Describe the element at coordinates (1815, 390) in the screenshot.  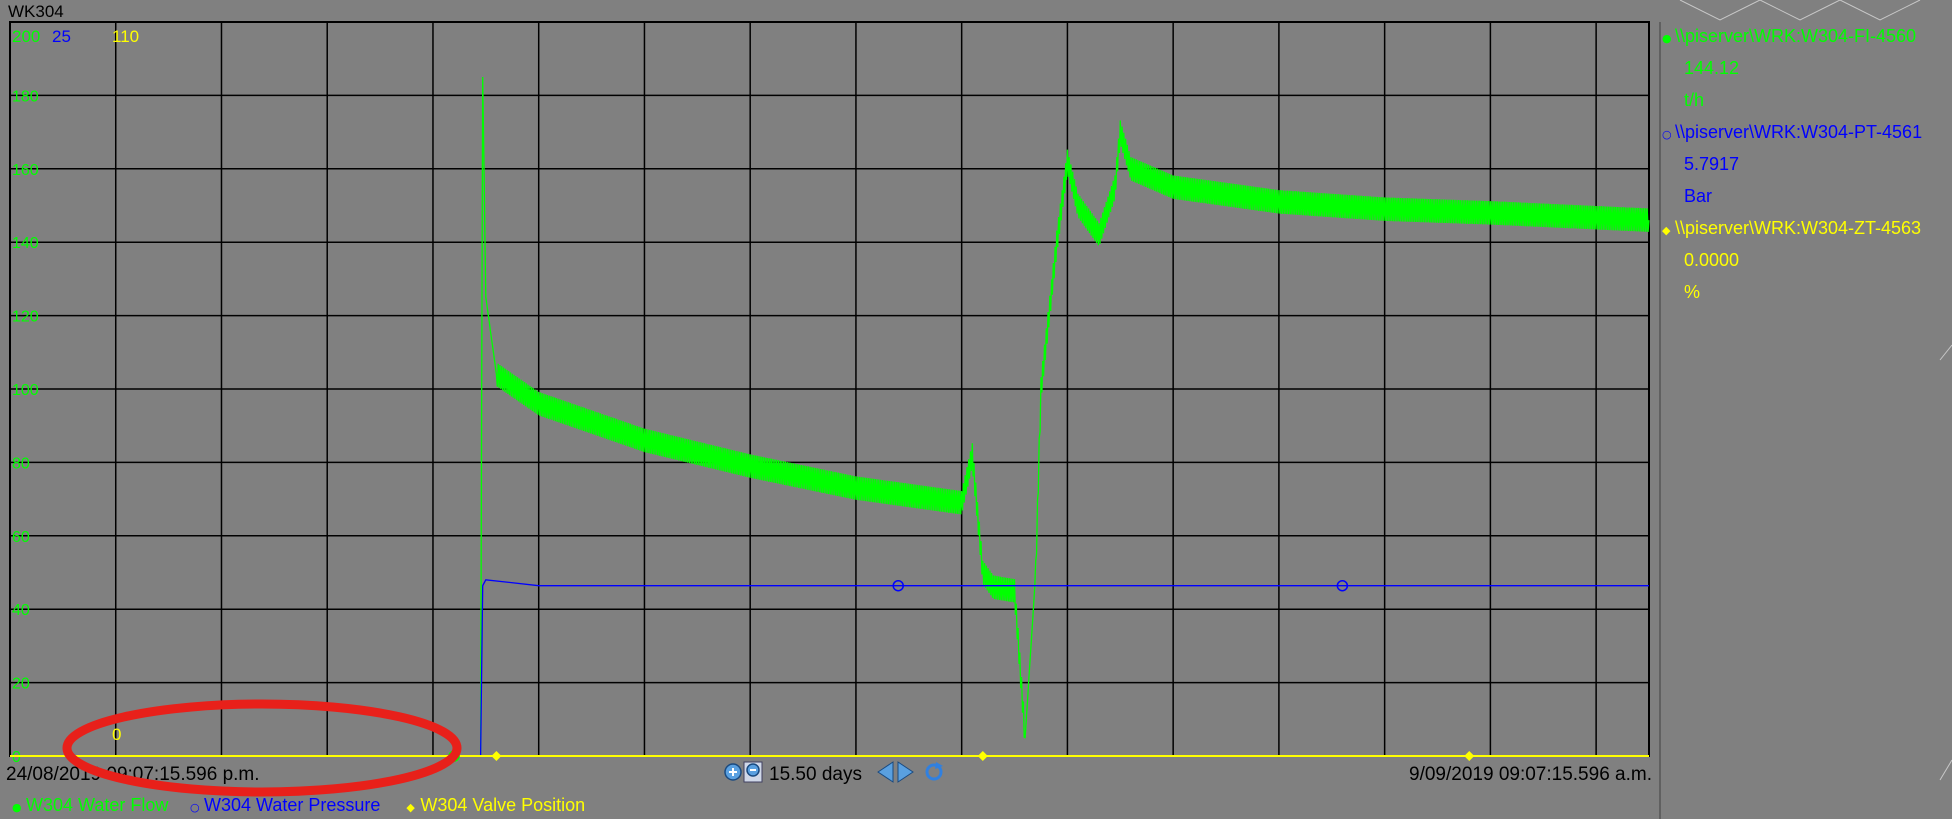
I see `corner-decoration` at that location.